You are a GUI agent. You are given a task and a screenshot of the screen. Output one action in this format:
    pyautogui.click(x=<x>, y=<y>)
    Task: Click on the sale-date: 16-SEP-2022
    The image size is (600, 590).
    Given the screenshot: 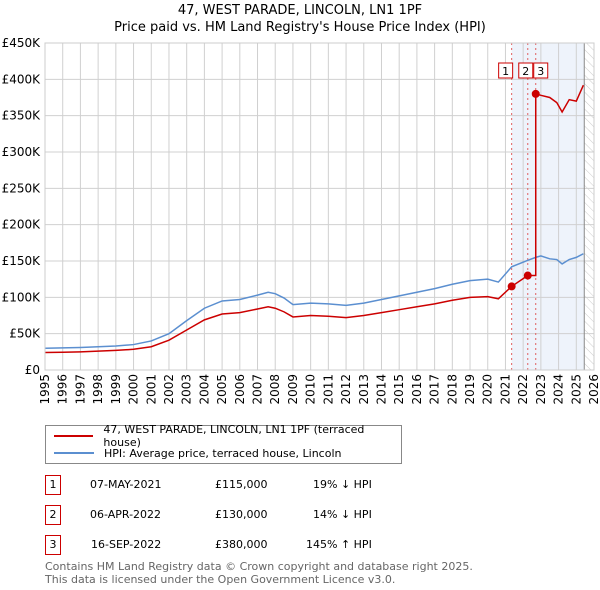 What is the action you would take?
    pyautogui.click(x=126, y=544)
    